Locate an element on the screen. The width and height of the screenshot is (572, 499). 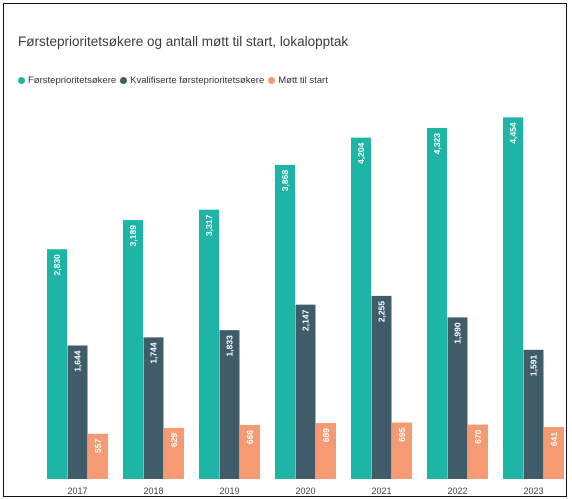
legend-item-series-1: Kvalifiserte førsteprioritetsøkere is located at coordinates (192, 80).